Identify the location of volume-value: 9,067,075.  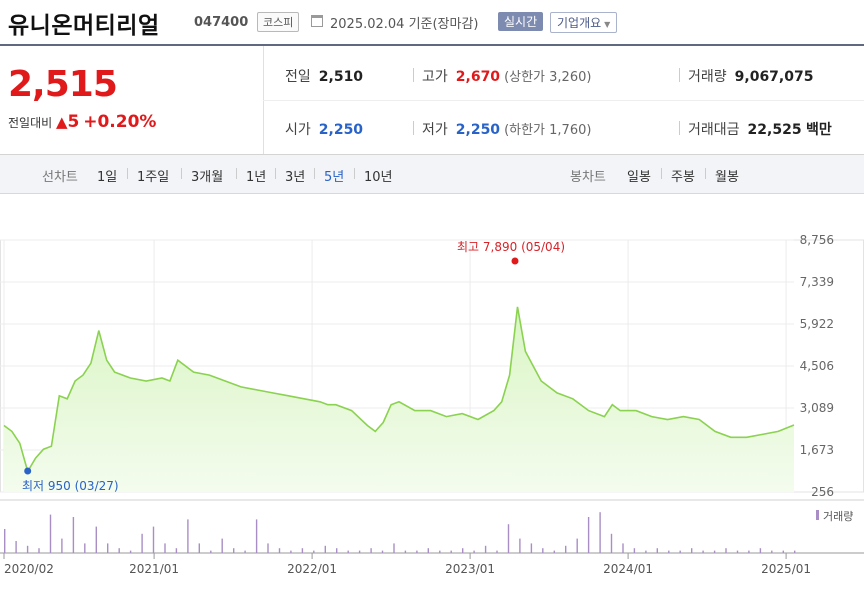
(774, 77).